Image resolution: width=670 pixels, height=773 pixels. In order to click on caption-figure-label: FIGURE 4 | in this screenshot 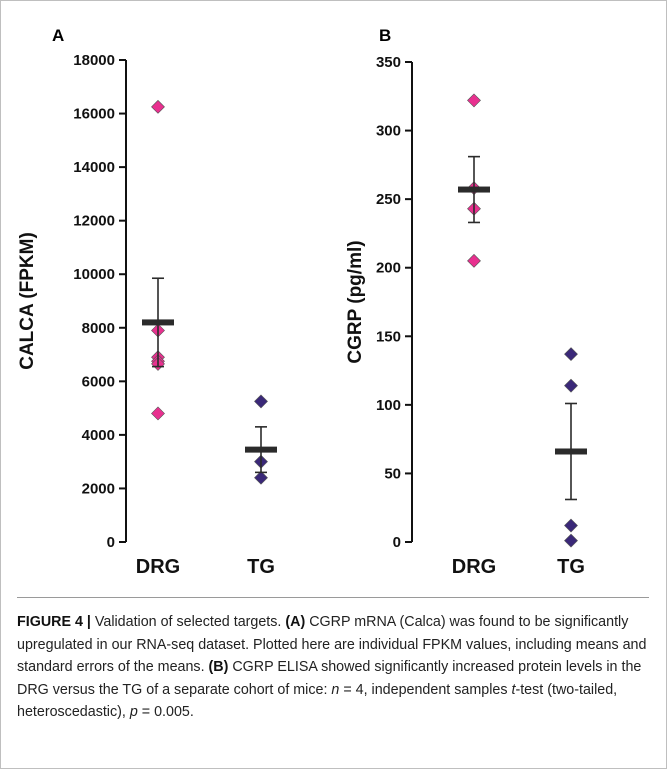, I will do `click(54, 622)`.